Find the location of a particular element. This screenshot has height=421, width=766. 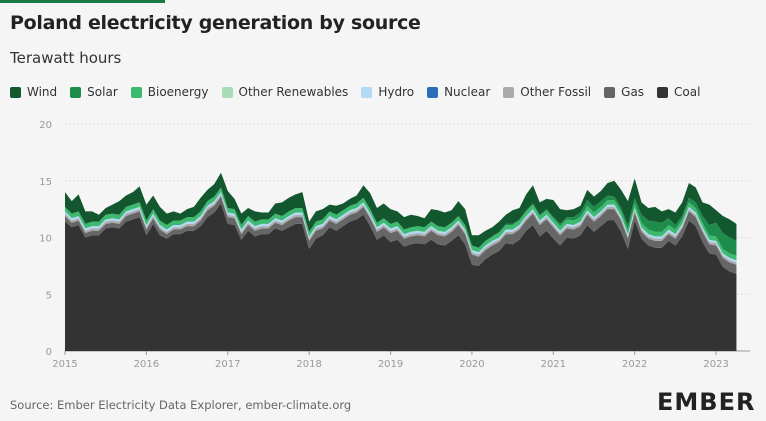

legend-item-bioenergy: Bioenergy is located at coordinates (169, 92).